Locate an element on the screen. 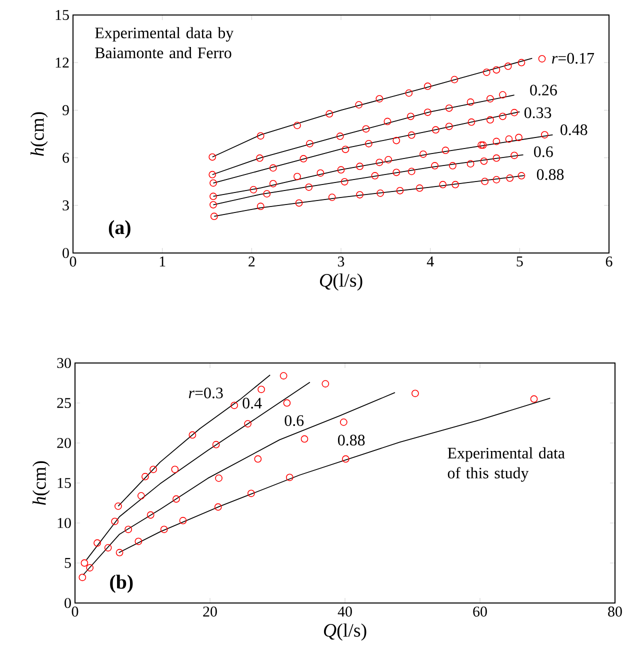 The image size is (623, 670). x-tick-label: 5 is located at coordinates (519, 261).